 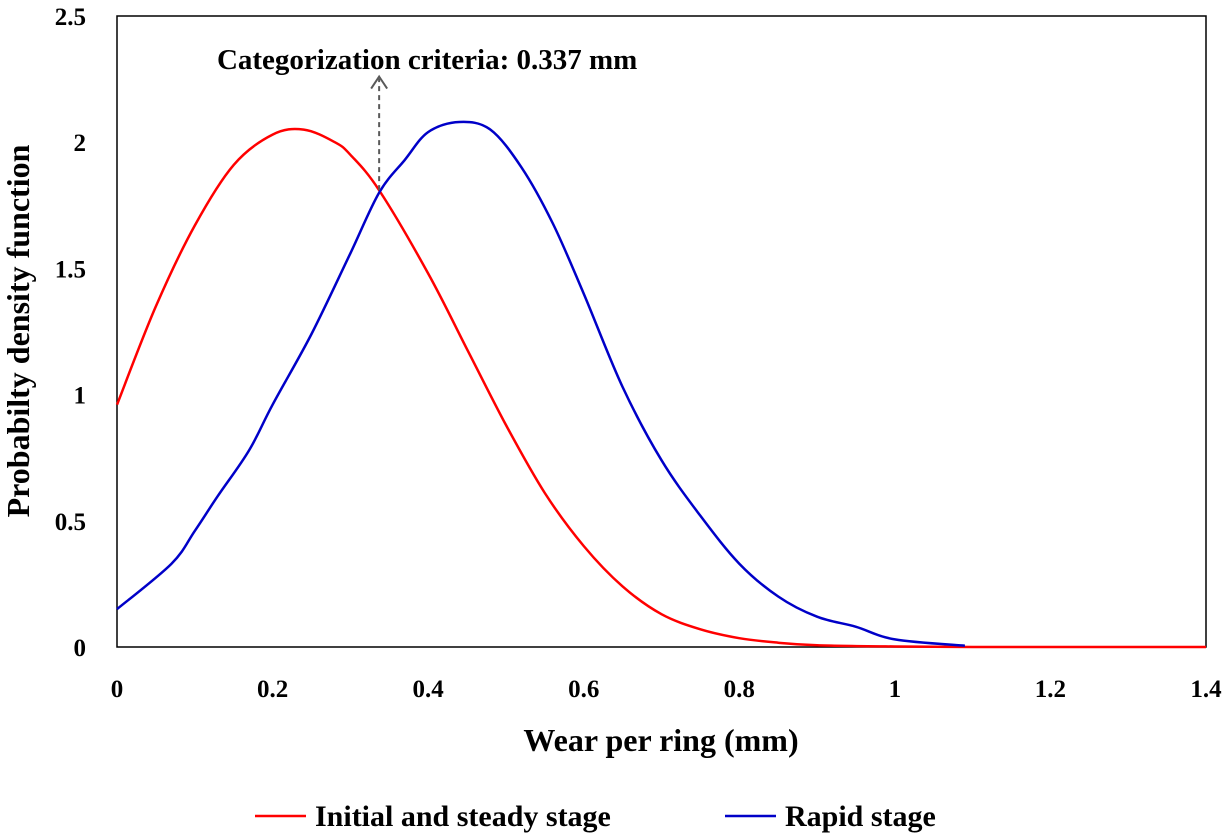 I want to click on legend: Initial and steady stage Rapid stage, so click(x=595, y=816).